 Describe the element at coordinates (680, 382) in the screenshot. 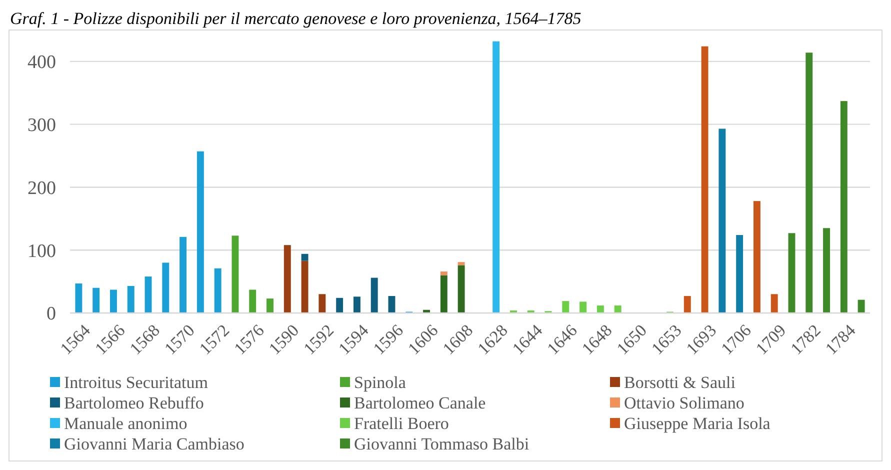

I see `legend-label: Borsotti & Sauli` at that location.